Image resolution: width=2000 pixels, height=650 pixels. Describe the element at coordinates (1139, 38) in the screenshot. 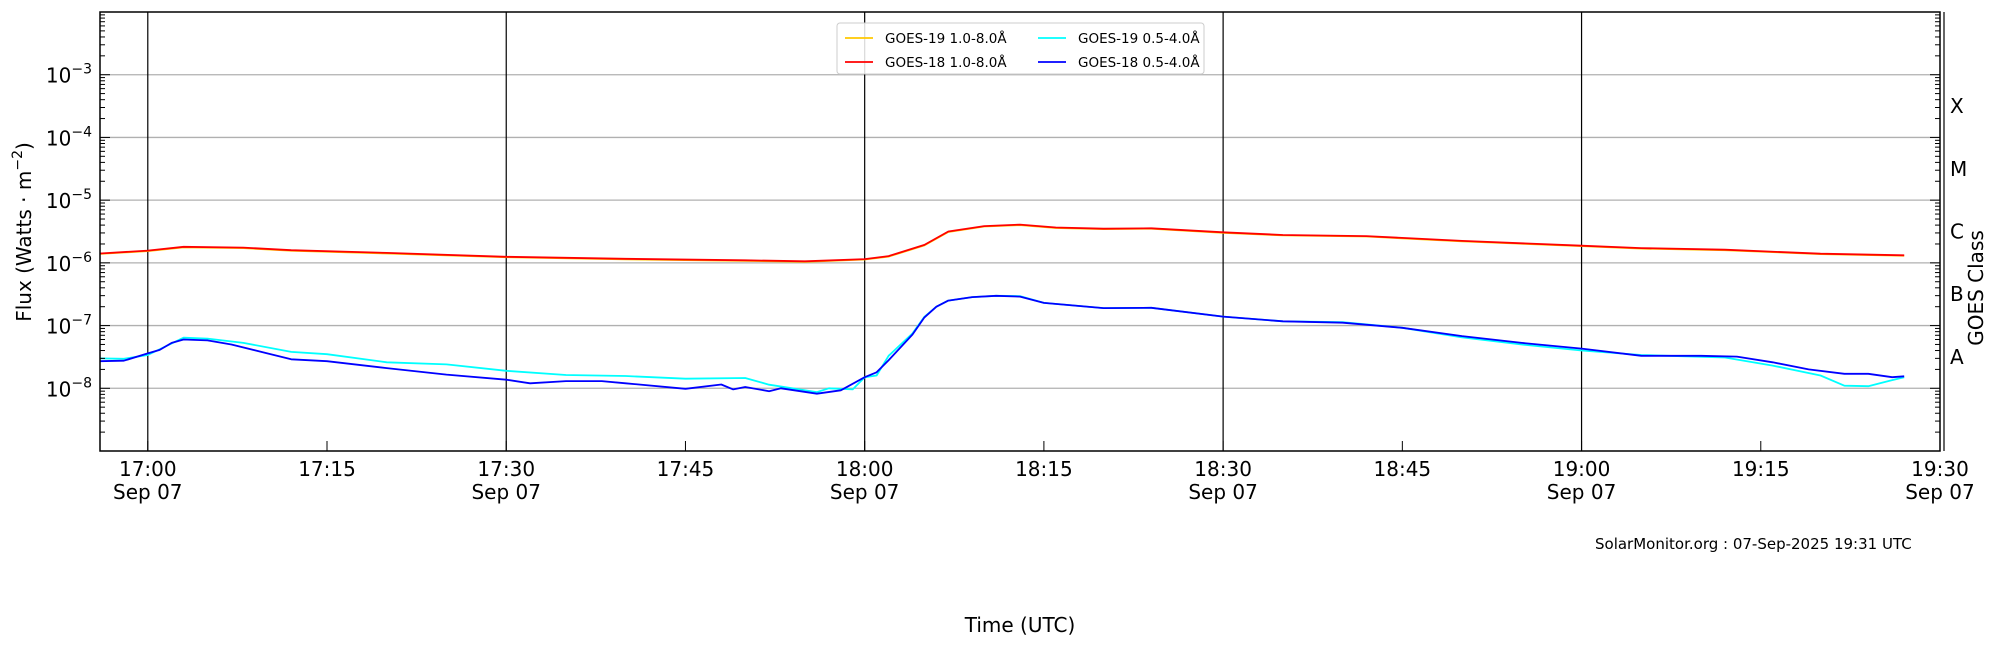

I see `legend-label: GOES-19 0.5-4.0Å` at that location.